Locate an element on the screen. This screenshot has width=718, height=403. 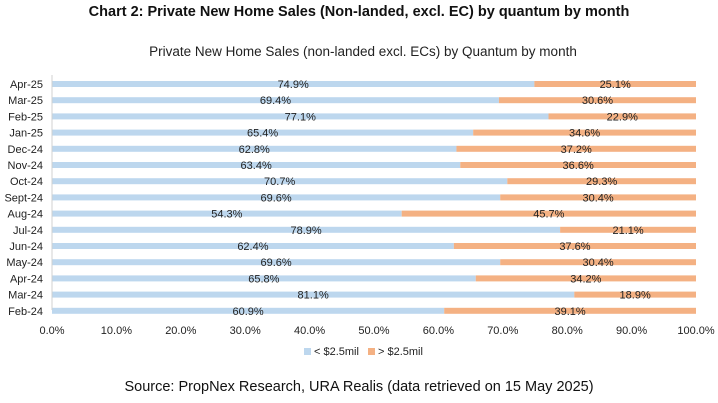
y-tick-label: Nov-24 is located at coordinates (25, 166).